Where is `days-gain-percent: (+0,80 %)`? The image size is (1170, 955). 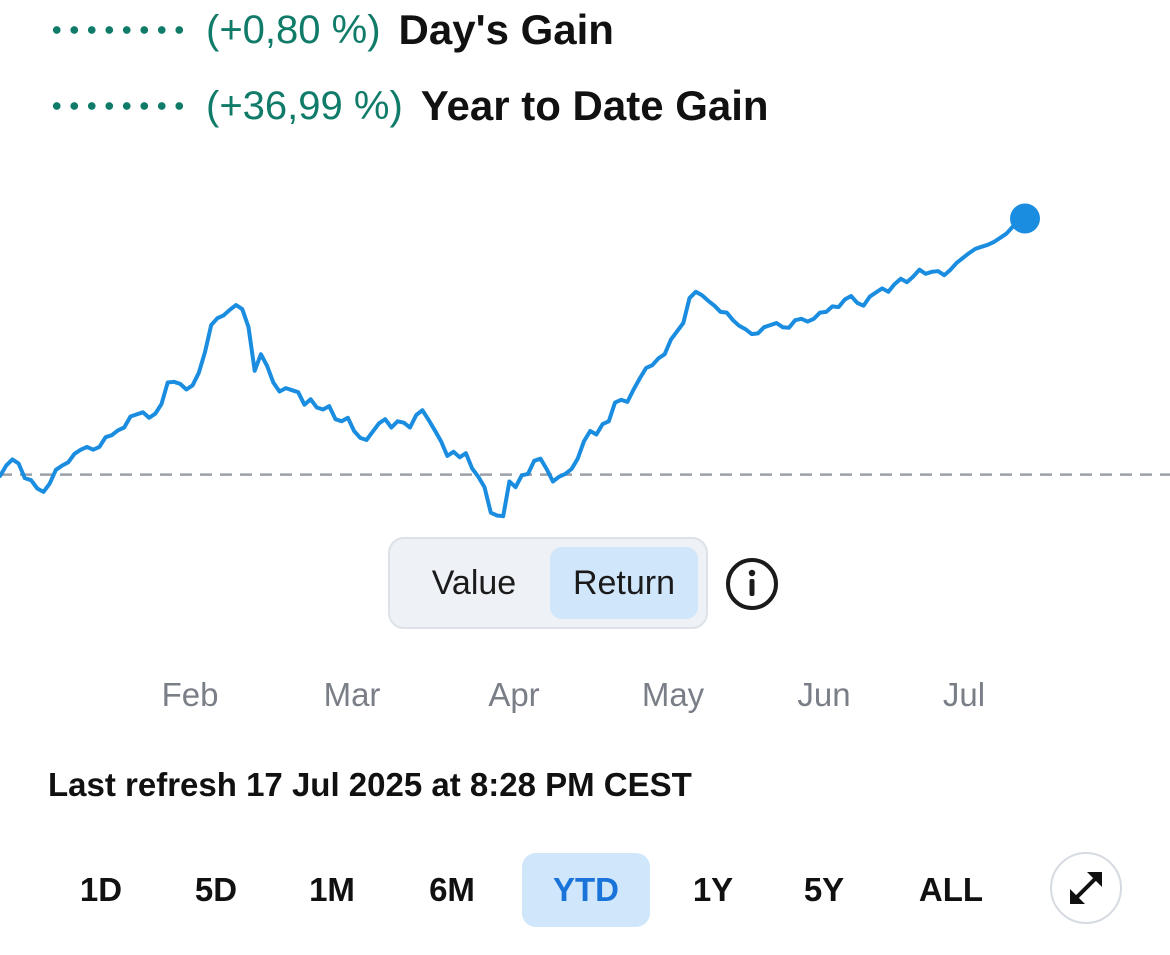
days-gain-percent: (+0,80 %) is located at coordinates (293, 29).